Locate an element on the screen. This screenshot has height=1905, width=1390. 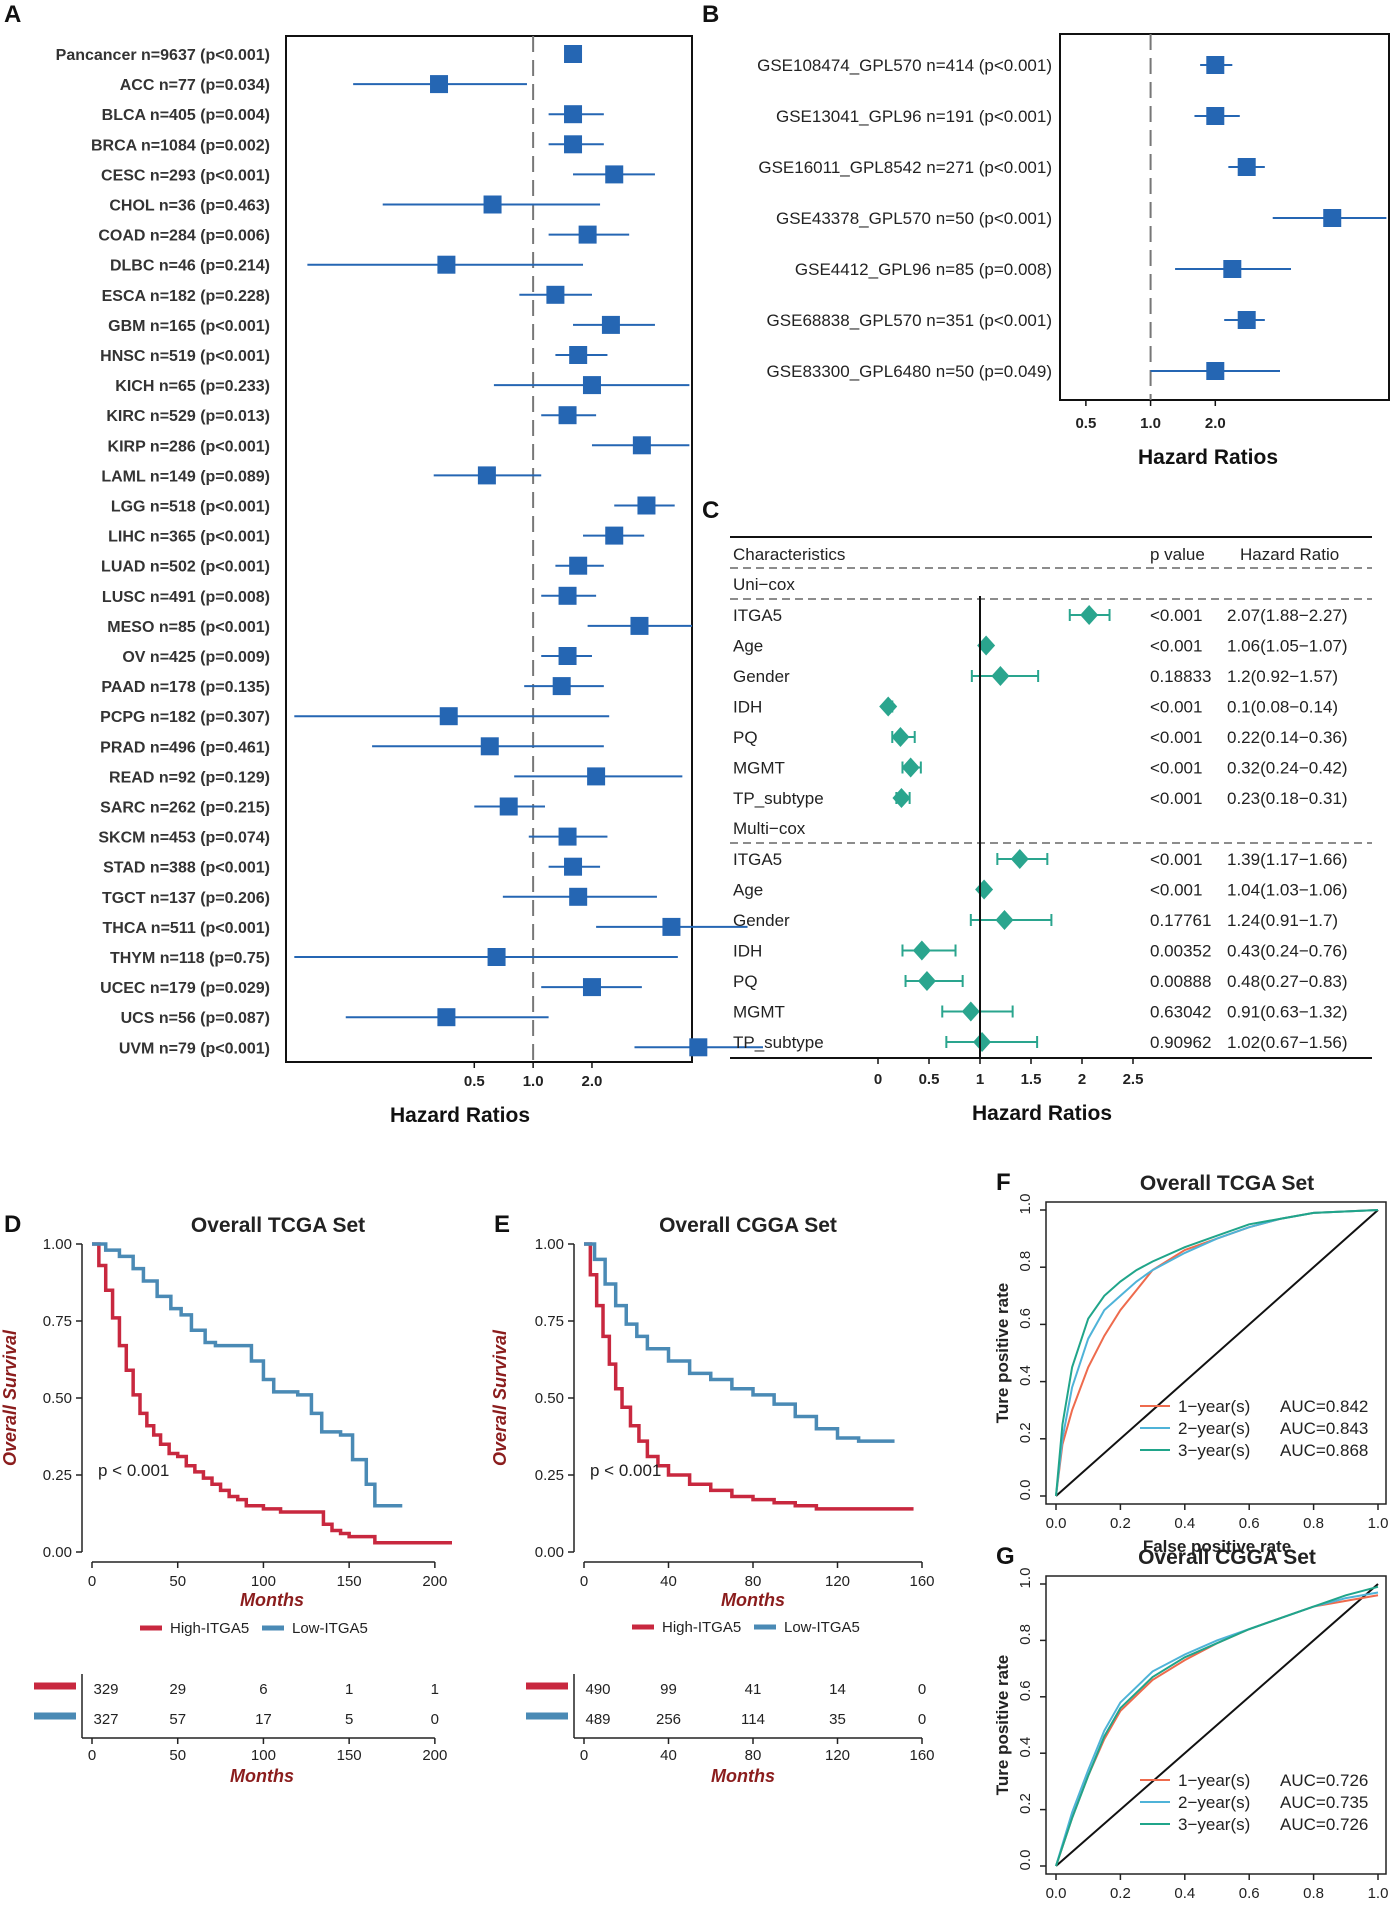
x-tick-label: 160 is located at coordinates (921, 1581).